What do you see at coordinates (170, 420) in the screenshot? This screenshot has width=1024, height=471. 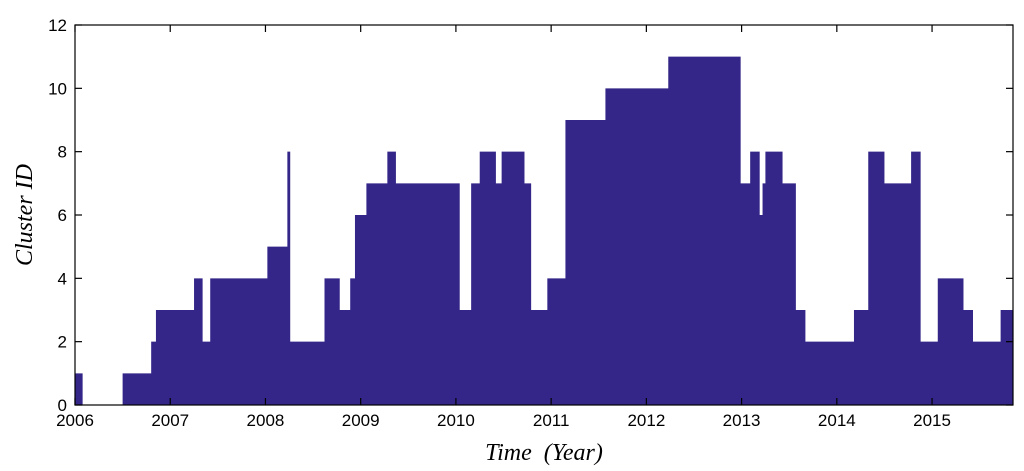 I see `x-tick-label: 2007` at bounding box center [170, 420].